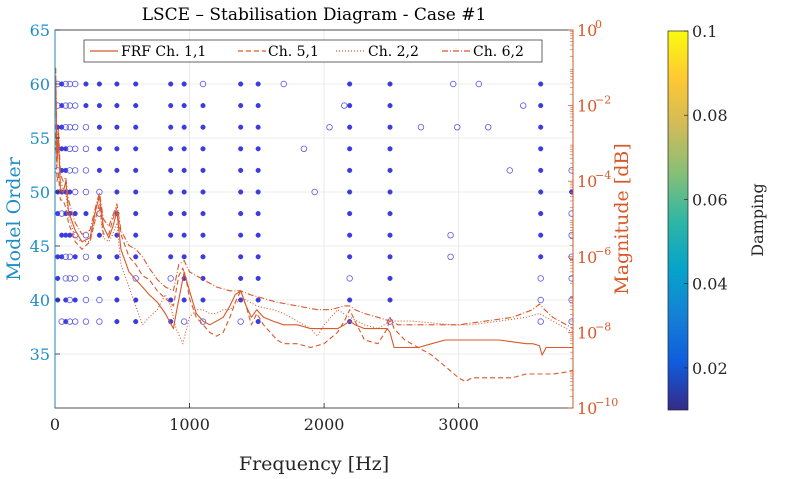 The width and height of the screenshot is (793, 479). What do you see at coordinates (189, 424) in the screenshot?
I see `x-tick-label: 1000` at bounding box center [189, 424].